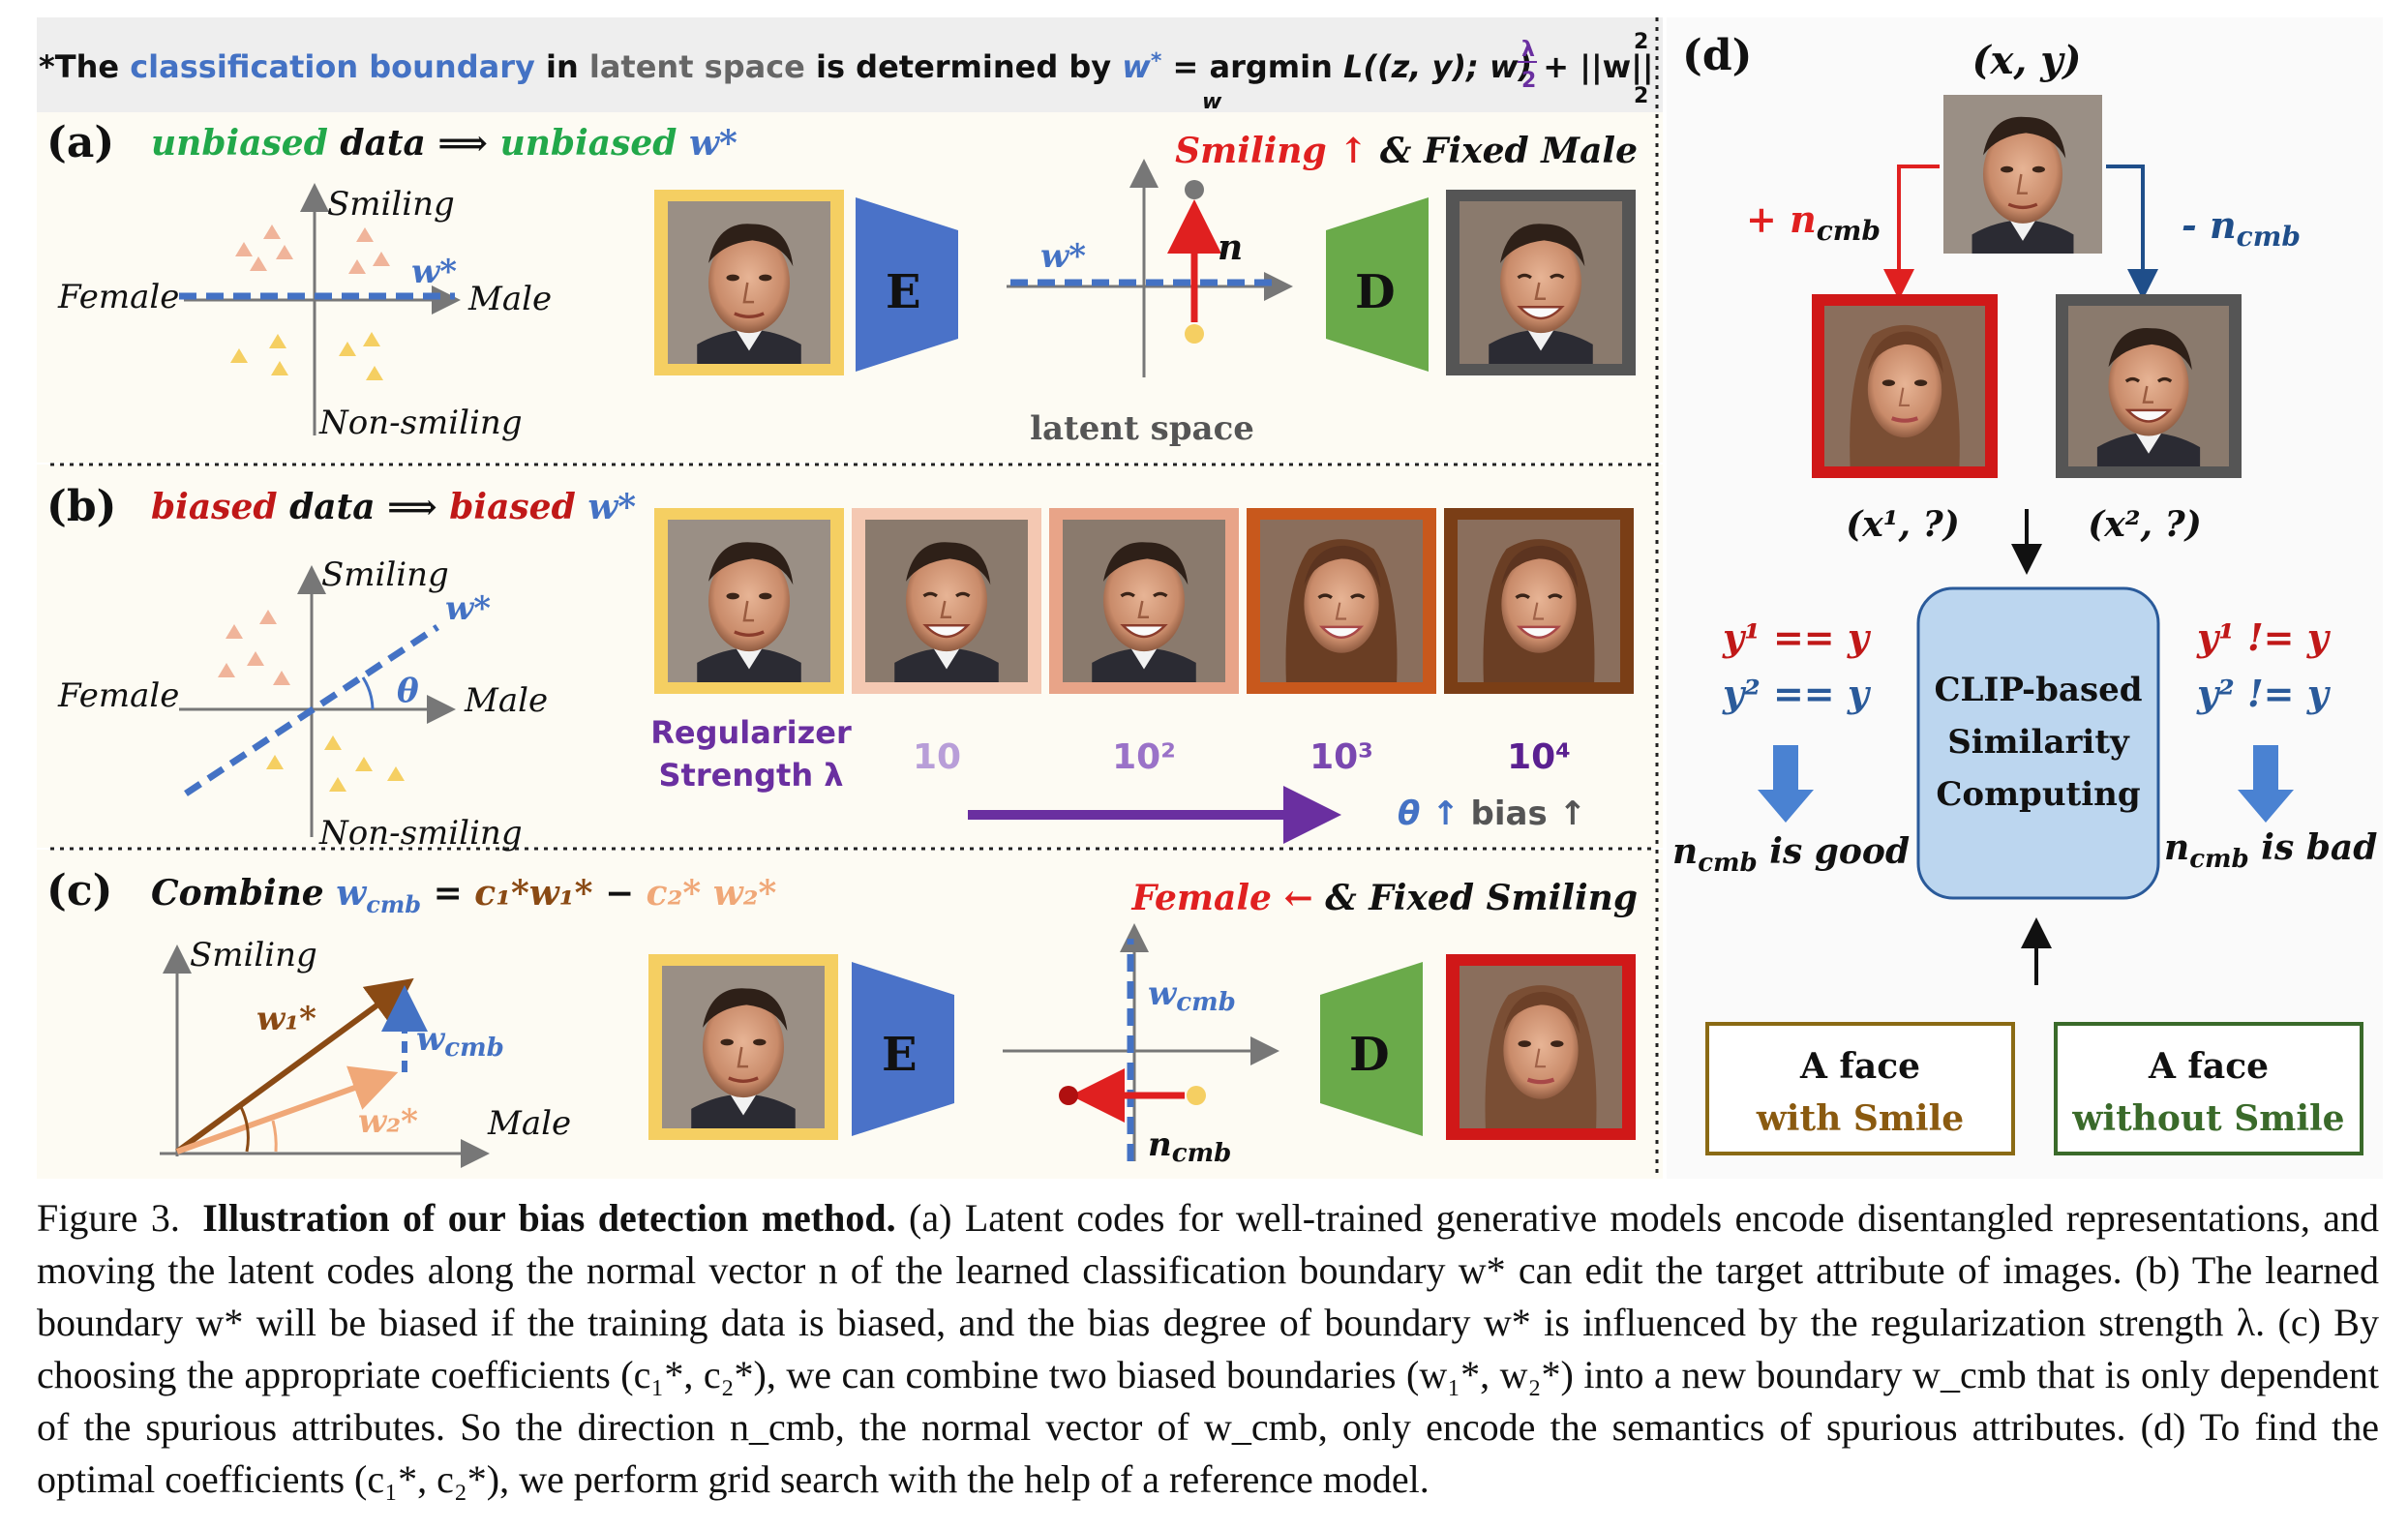 Image resolution: width=2408 pixels, height=1529 pixels. What do you see at coordinates (118, 297) in the screenshot?
I see `panel-a-axis-left: Female` at bounding box center [118, 297].